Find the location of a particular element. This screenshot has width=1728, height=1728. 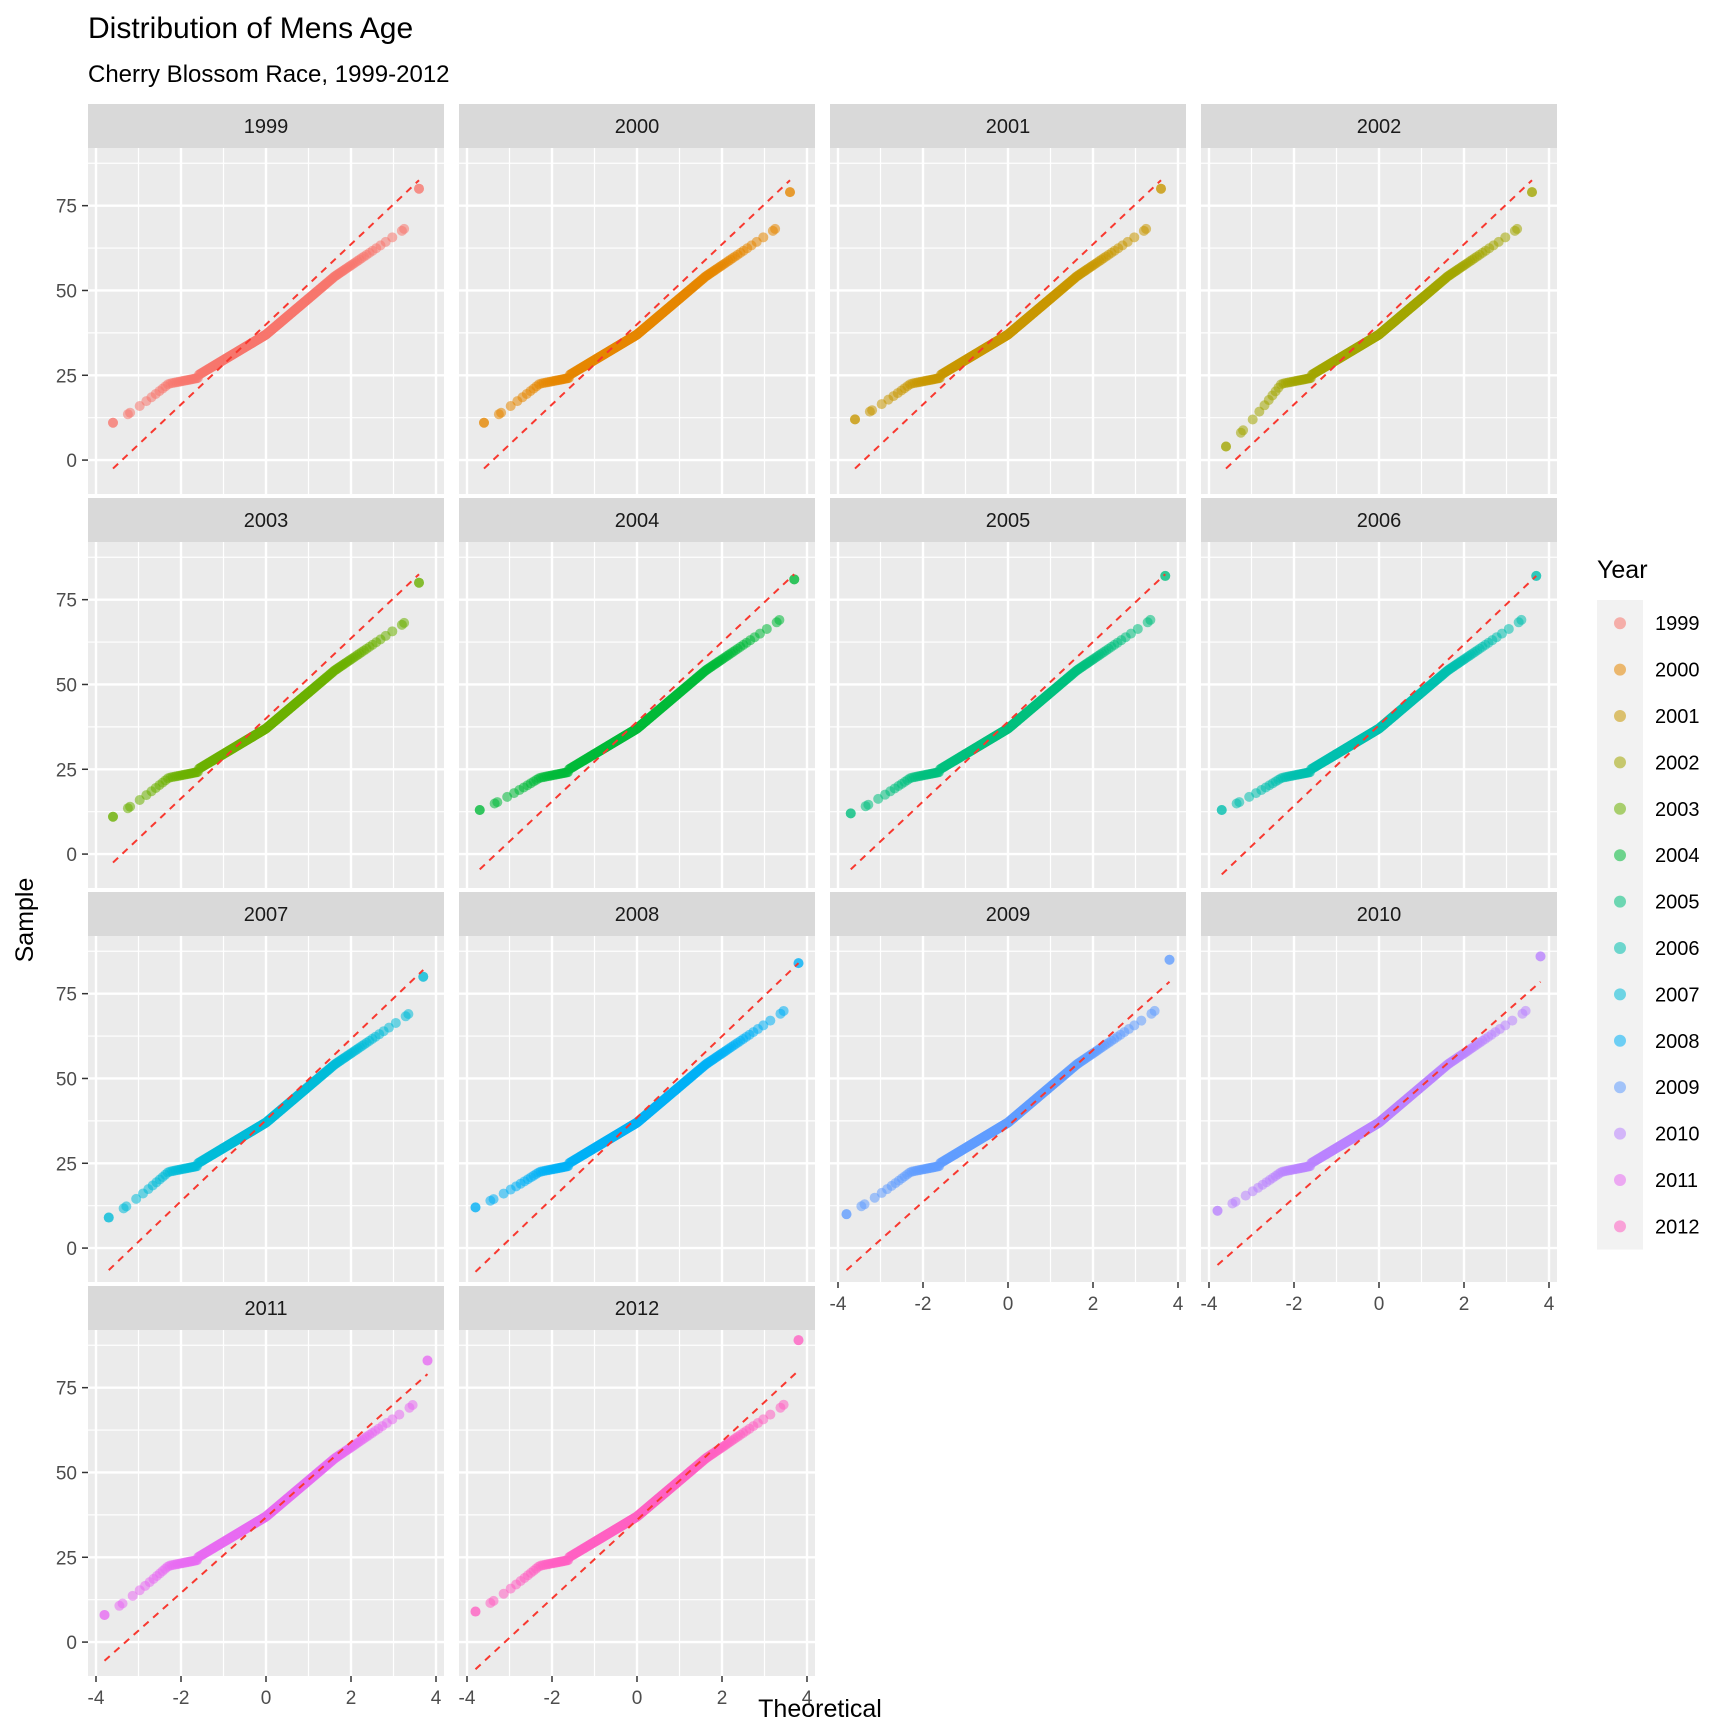

facet-panel-2002: 2002 is located at coordinates (1379, 299).